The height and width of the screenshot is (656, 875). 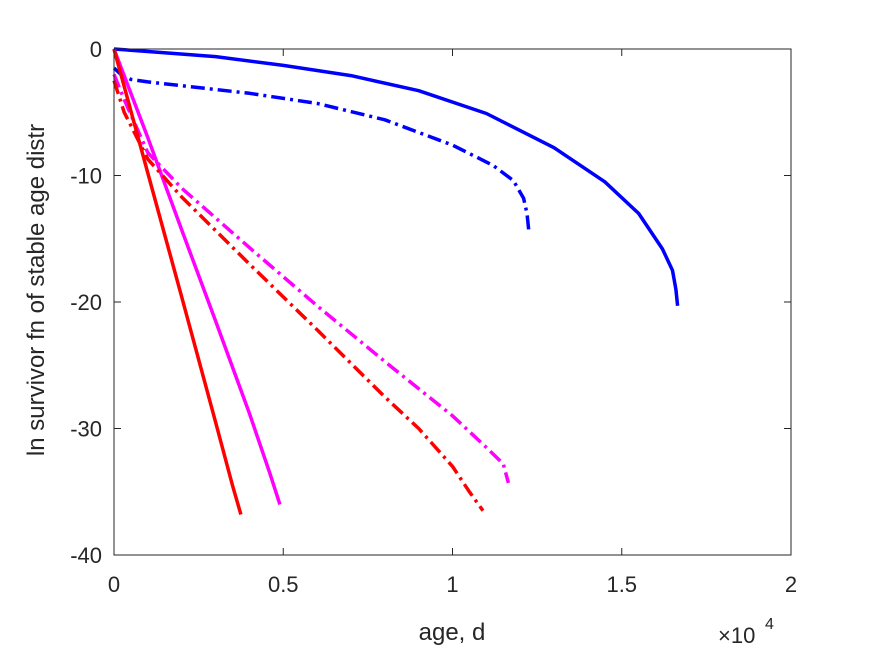 I want to click on x-tick-label: 2, so click(x=791, y=584).